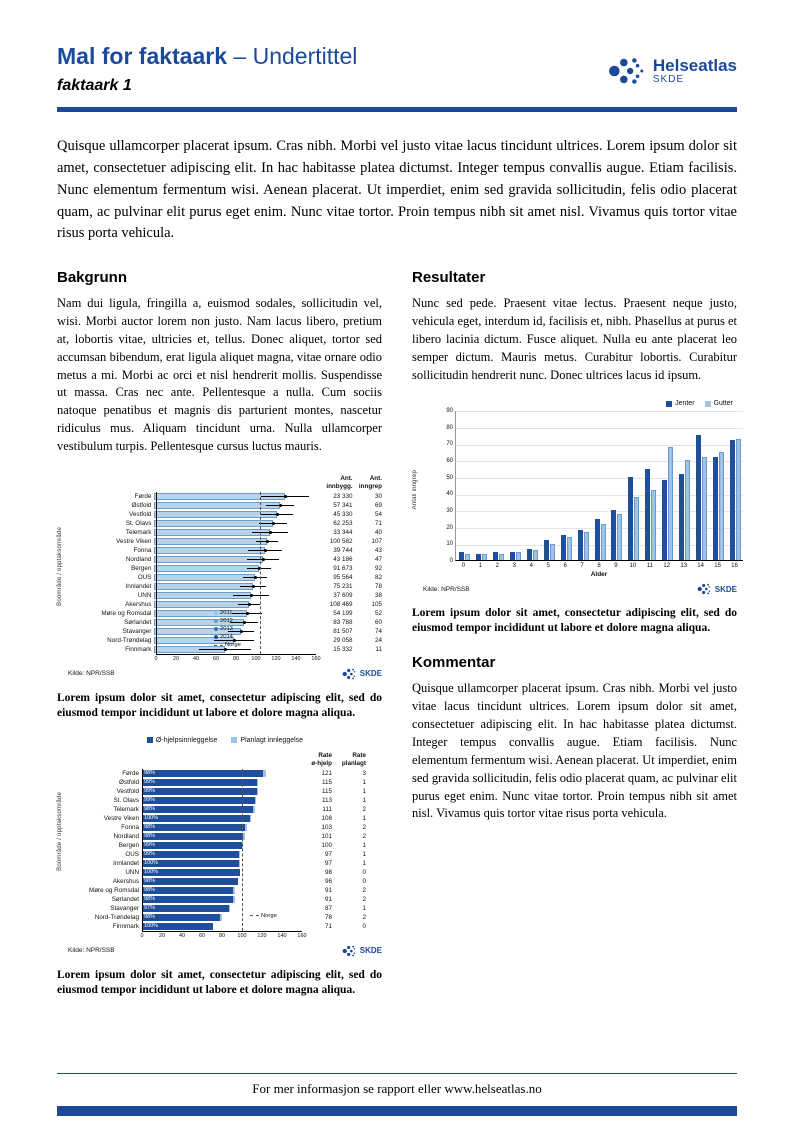 The image size is (794, 1123). Describe the element at coordinates (353, 759) in the screenshot. I see `col-header-rate-planlagt: Rate planlagt` at that location.